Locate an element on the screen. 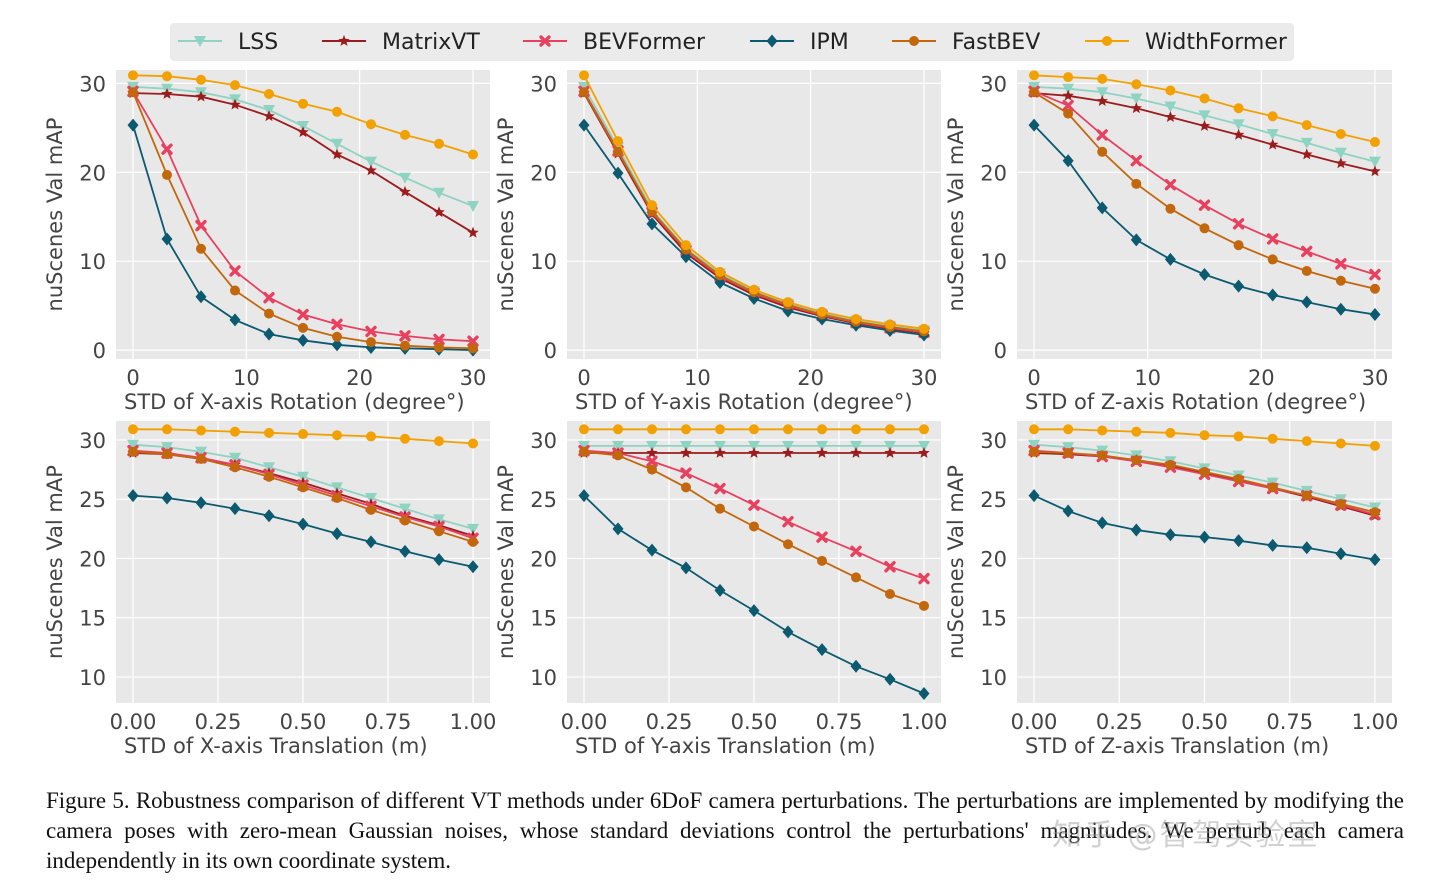 The width and height of the screenshot is (1440, 887). y-tick-label: 25 is located at coordinates (993, 500).